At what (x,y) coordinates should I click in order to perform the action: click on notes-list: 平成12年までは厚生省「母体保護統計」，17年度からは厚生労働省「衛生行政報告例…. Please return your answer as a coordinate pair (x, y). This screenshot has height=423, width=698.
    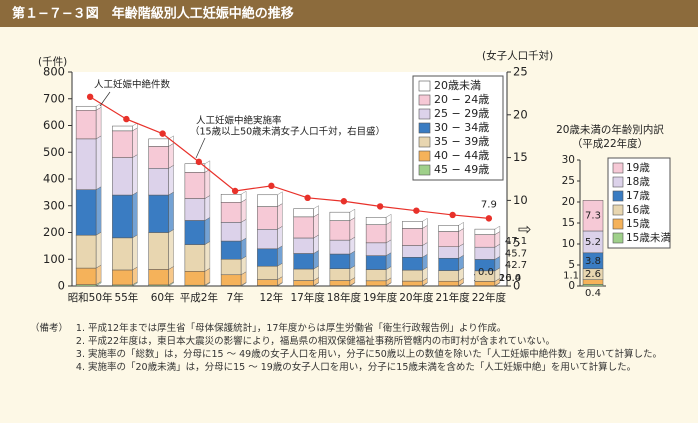
    Looking at the image, I should click on (355, 348).